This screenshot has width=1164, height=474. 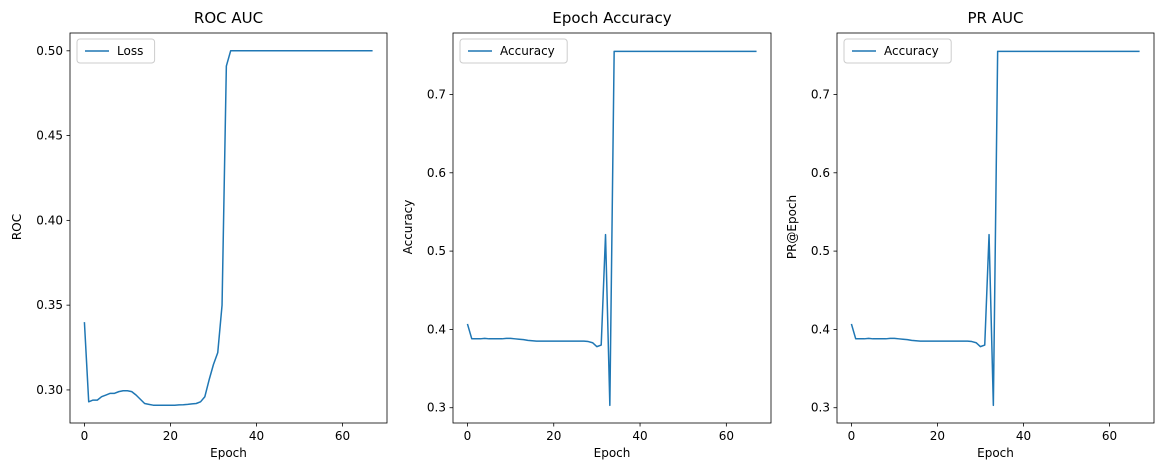 I want to click on y-axis-label: PR@Epoch, so click(x=792, y=227).